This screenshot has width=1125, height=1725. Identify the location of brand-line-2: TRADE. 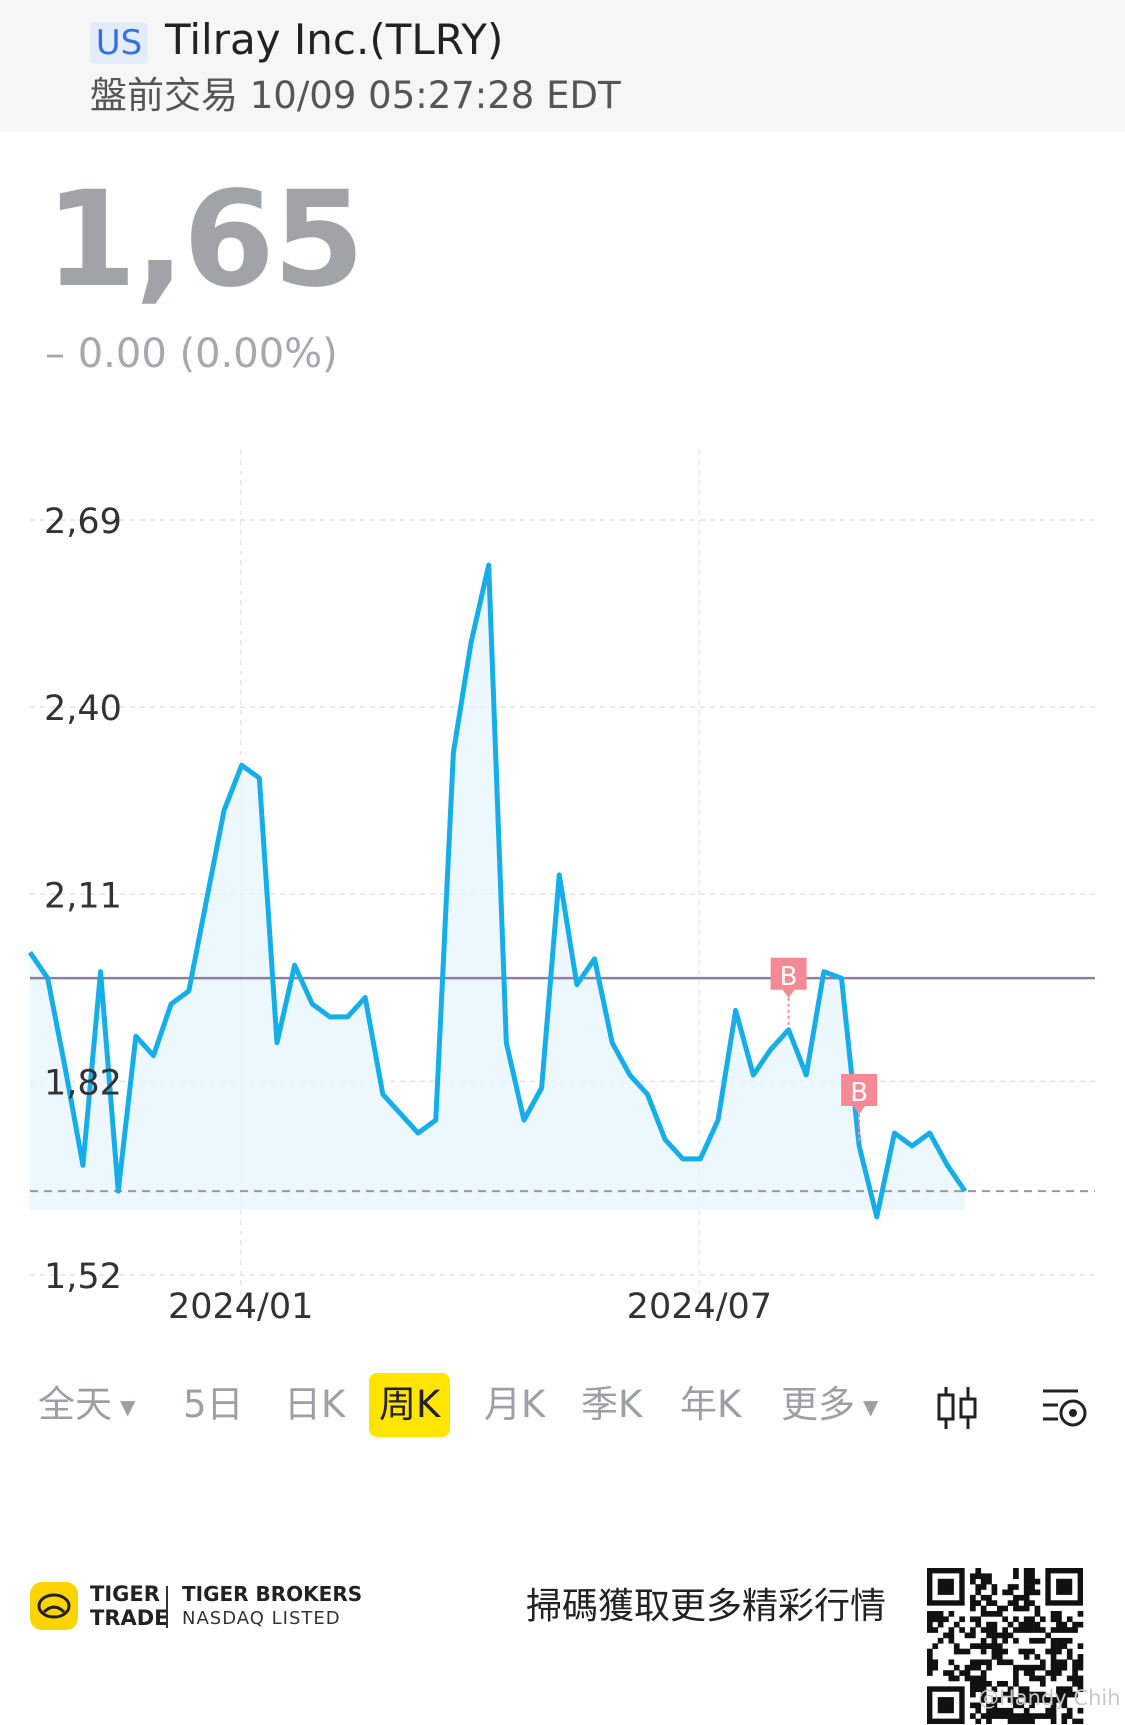
(129, 1618).